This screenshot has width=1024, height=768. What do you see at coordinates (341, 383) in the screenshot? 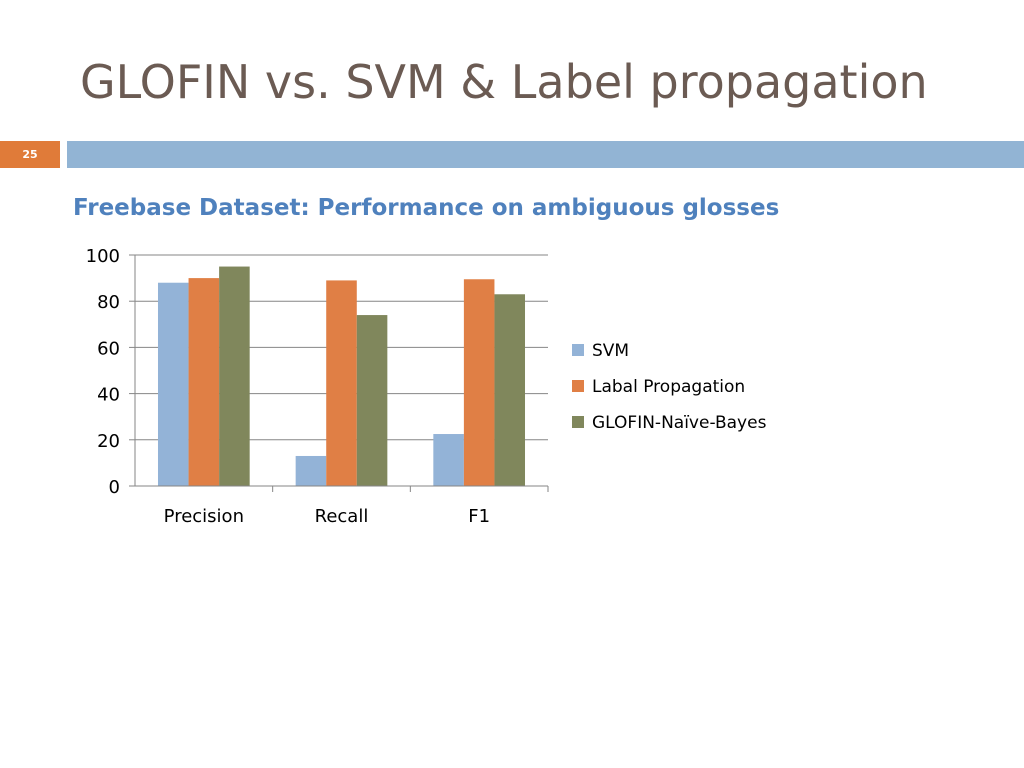
I see `bar-labal-propagation-recall` at bounding box center [341, 383].